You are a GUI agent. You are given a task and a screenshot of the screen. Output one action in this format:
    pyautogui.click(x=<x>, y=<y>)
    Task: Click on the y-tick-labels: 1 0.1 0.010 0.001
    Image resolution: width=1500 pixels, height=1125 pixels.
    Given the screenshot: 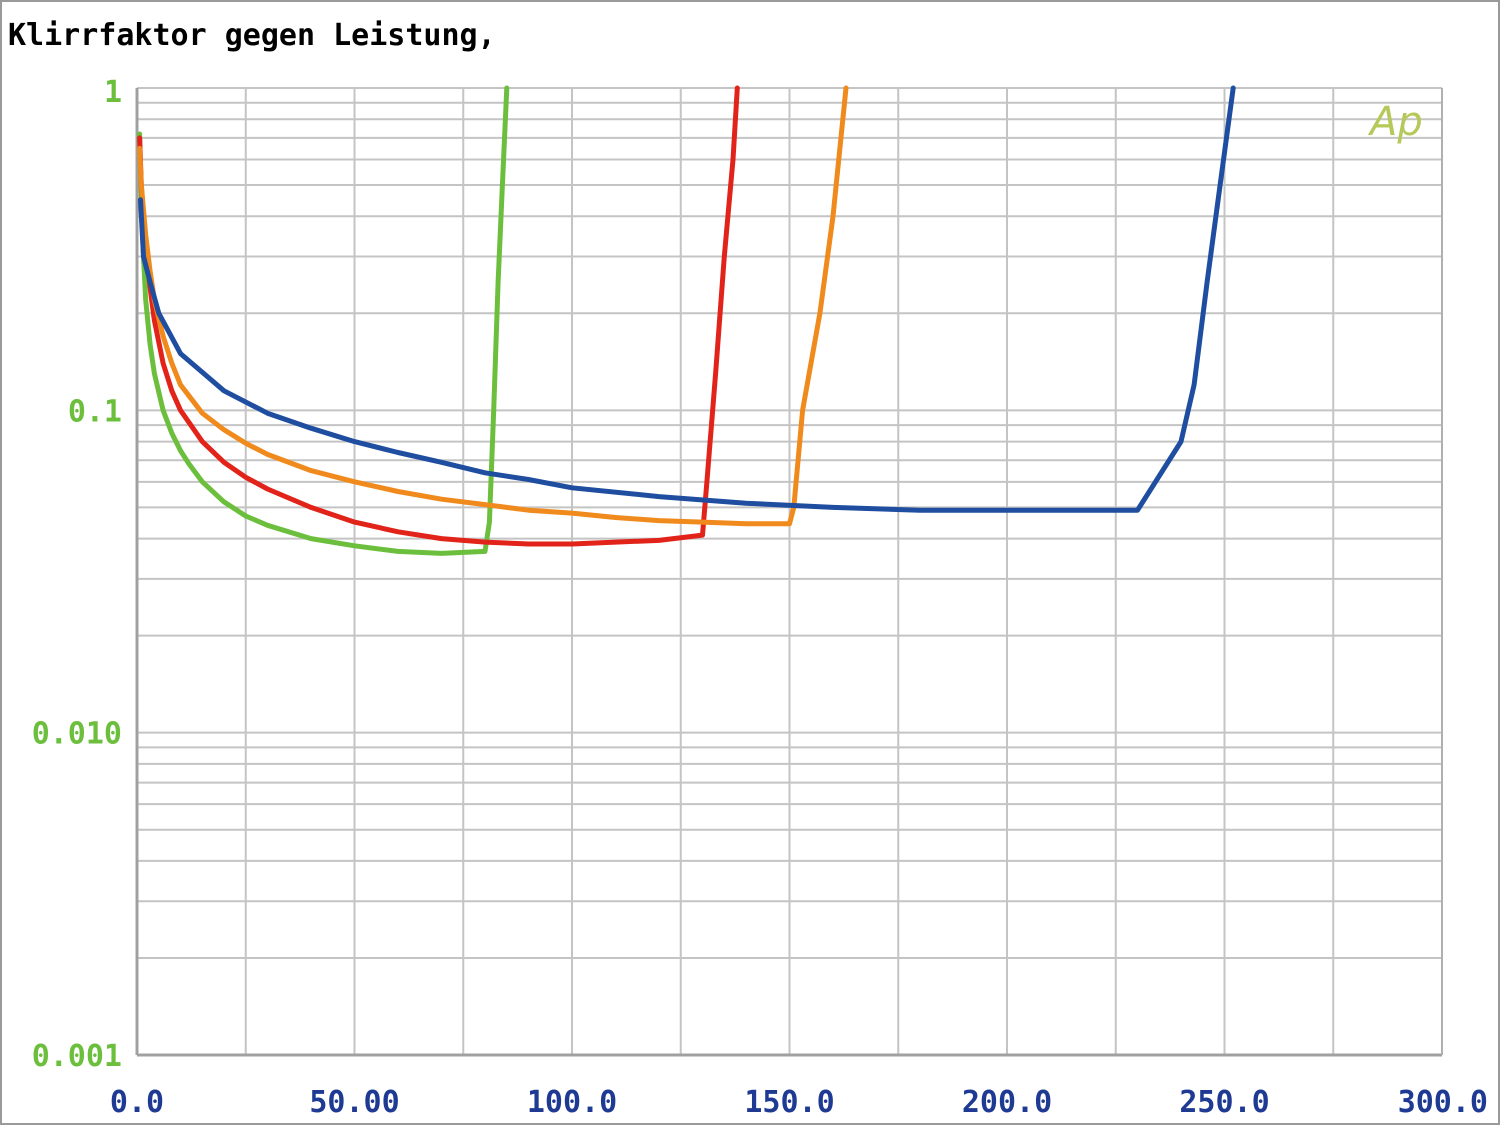 What is the action you would take?
    pyautogui.click(x=77, y=574)
    